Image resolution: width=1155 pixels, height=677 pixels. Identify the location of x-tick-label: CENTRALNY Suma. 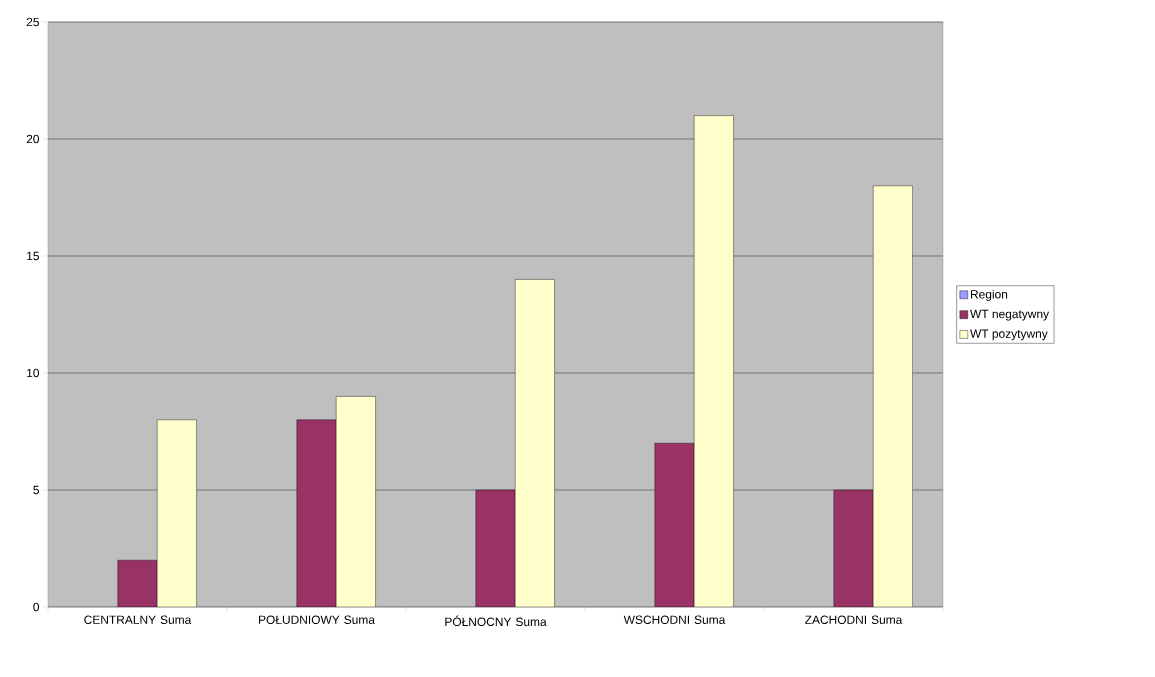
(138, 619).